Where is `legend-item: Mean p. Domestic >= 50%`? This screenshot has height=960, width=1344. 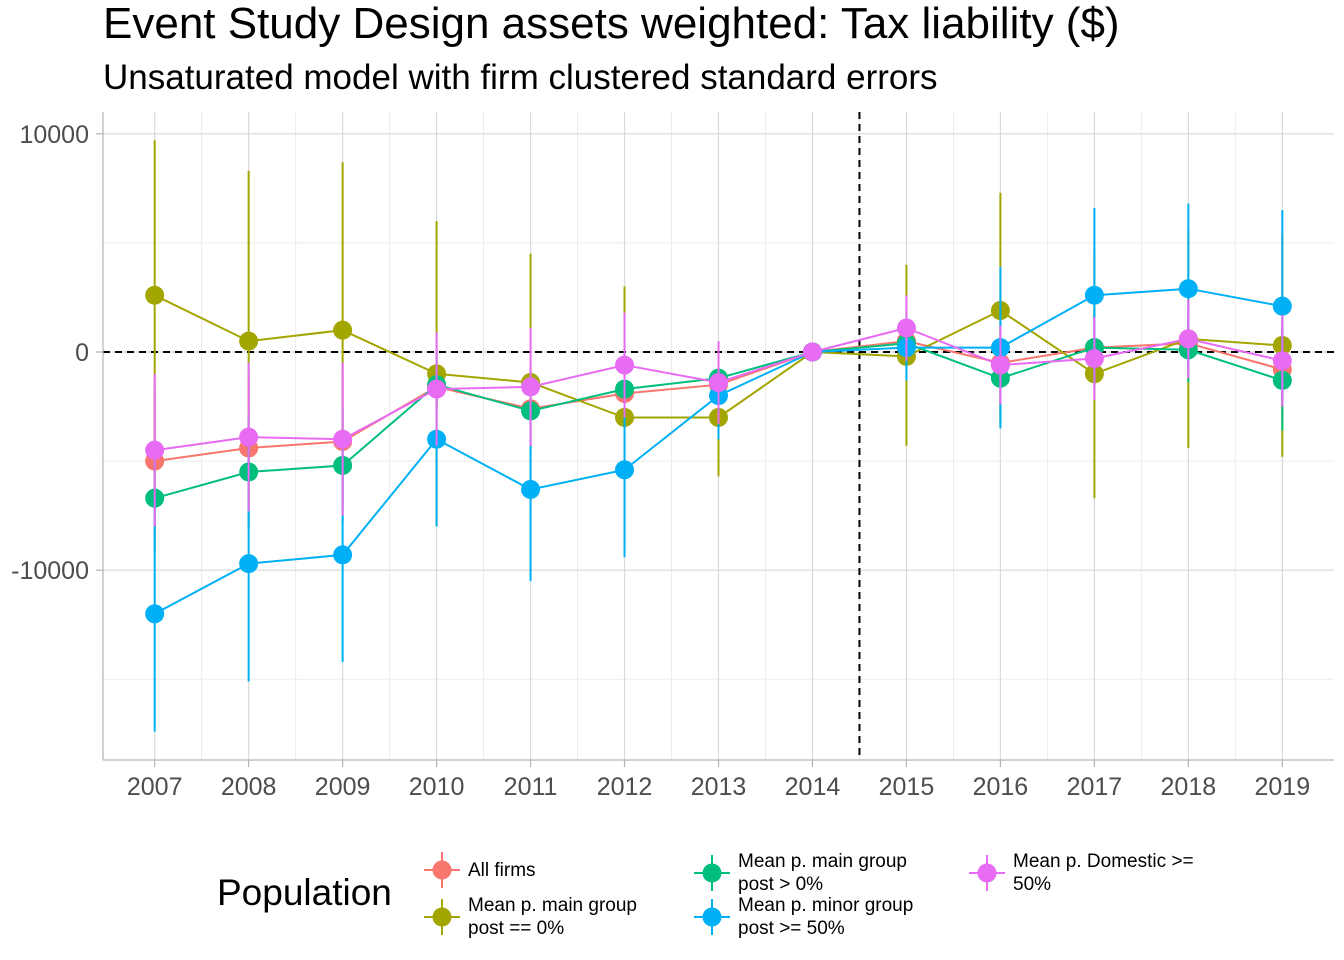
legend-item: Mean p. Domestic >= 50% is located at coordinates (1095, 873).